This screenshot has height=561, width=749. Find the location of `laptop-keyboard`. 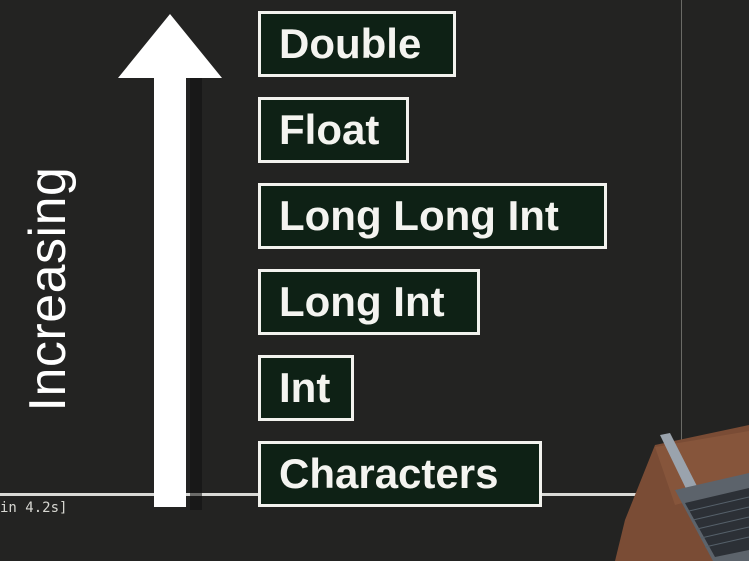

laptop-keyboard is located at coordinates (717, 522).